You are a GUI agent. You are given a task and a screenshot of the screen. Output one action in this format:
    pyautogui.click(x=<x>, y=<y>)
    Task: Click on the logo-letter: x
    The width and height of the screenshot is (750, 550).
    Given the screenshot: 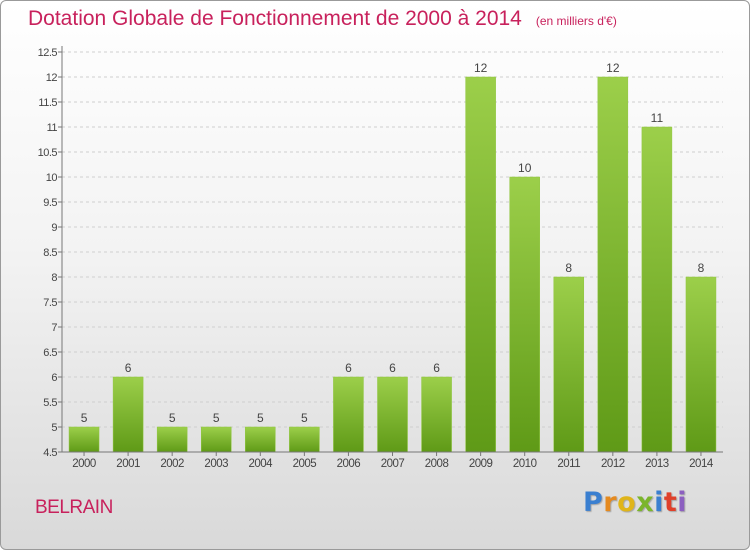 What is the action you would take?
    pyautogui.click(x=645, y=502)
    